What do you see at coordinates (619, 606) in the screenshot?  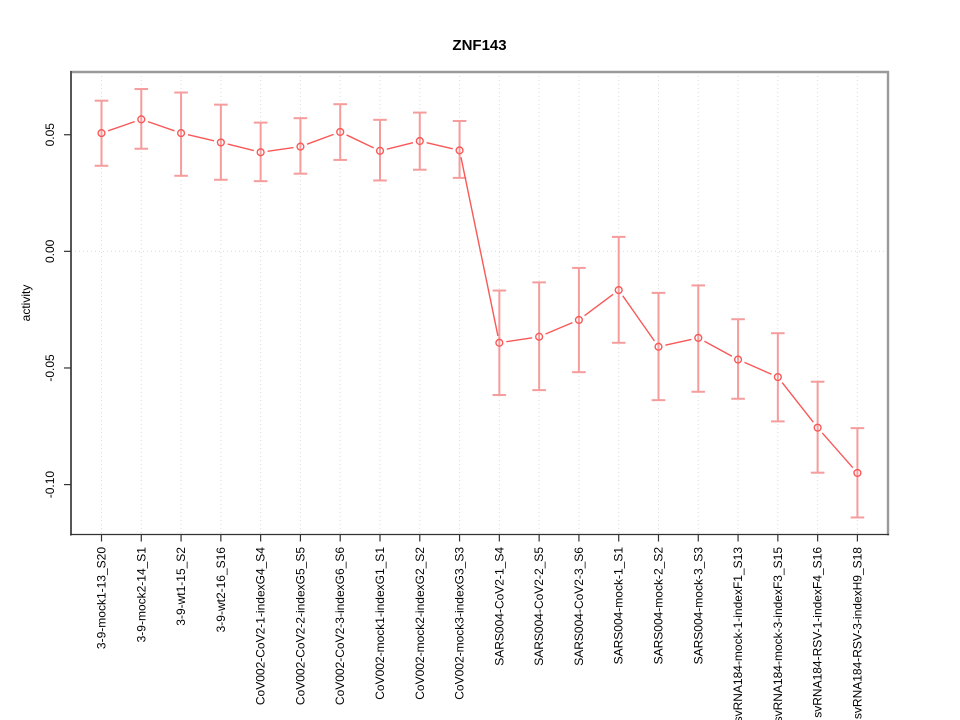 I see `x-tick-label: SARS004-mock-1_S1` at bounding box center [619, 606].